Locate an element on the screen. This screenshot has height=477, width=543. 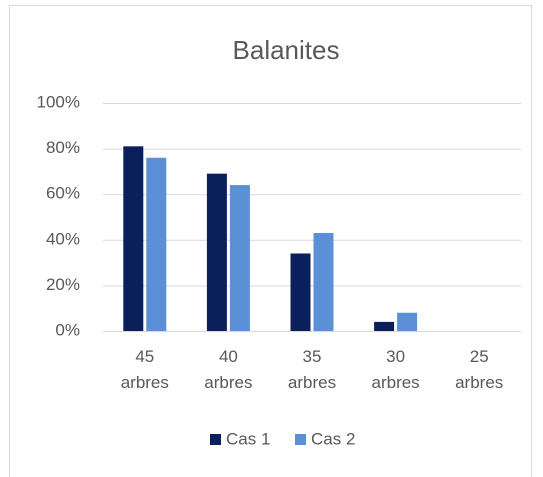
y-tick-label: 40% is located at coordinates (63, 238).